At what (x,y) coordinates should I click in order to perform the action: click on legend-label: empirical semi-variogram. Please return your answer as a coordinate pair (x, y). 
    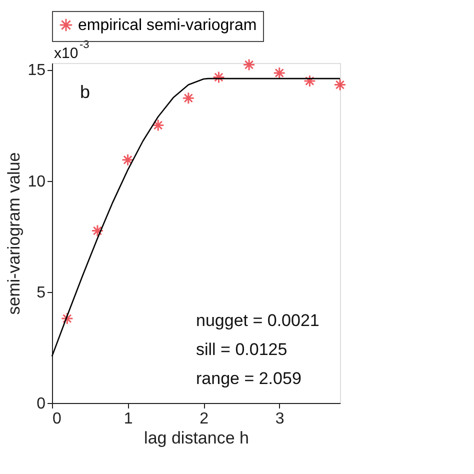
    Looking at the image, I should click on (167, 25).